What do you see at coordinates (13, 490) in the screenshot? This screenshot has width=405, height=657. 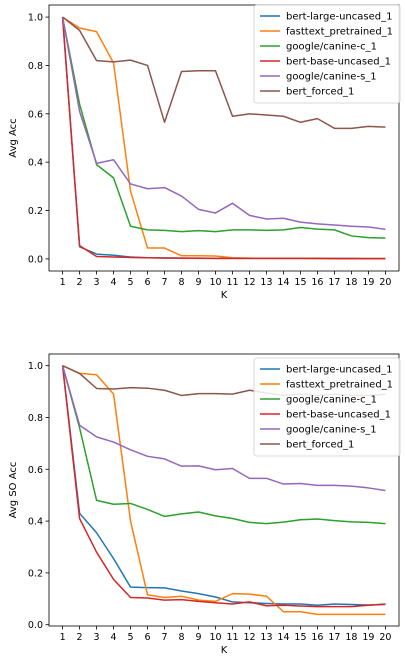 I see `y-axis-label: Avg SO Acc` at bounding box center [13, 490].